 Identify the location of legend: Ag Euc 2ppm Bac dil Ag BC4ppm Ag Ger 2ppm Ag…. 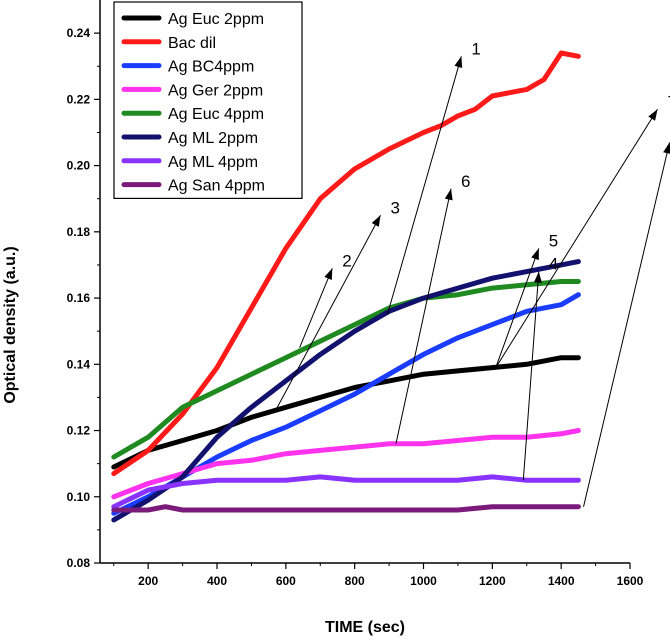
(208, 100).